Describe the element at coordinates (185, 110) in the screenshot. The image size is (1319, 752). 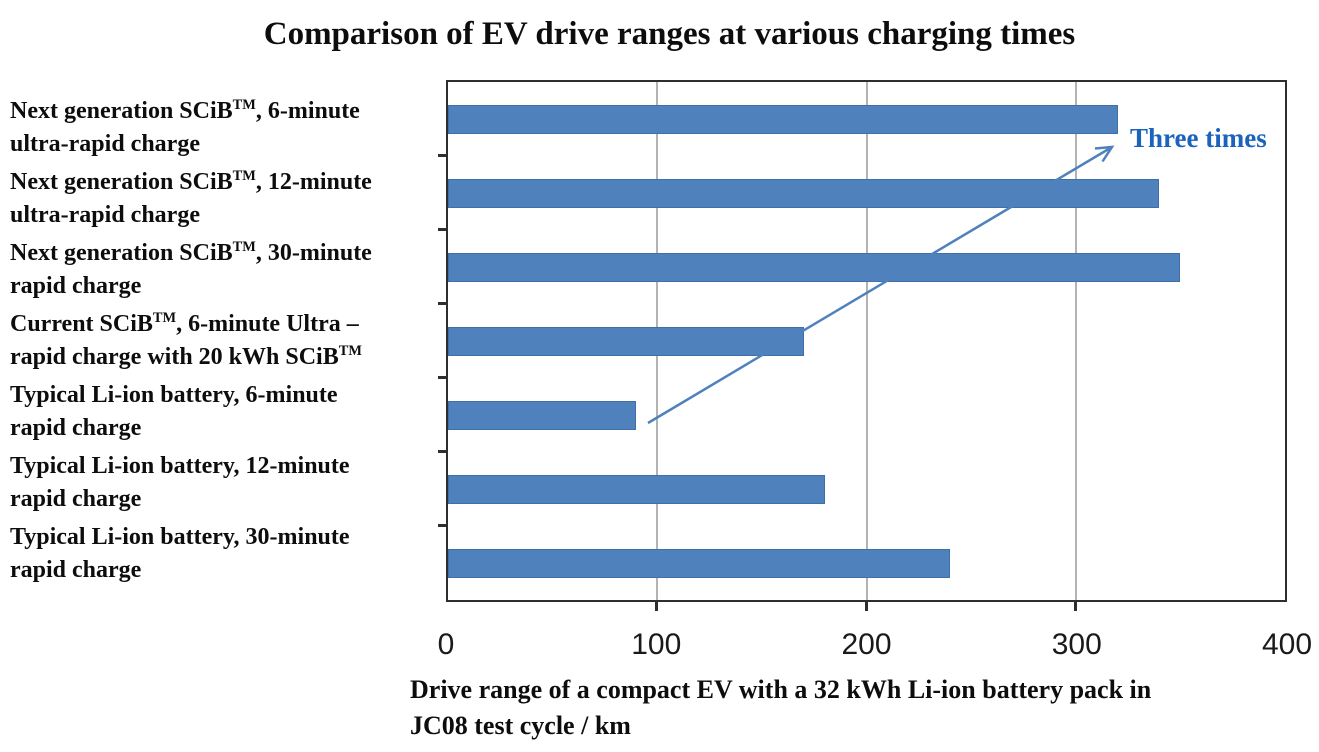
I see `category-label-line: Next generation SCiBTM, 6-minute` at that location.